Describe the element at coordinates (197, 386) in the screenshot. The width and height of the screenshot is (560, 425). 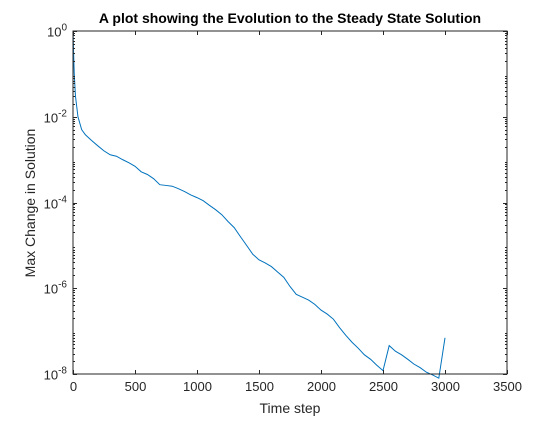
I see `x-tick-label: 1000` at that location.